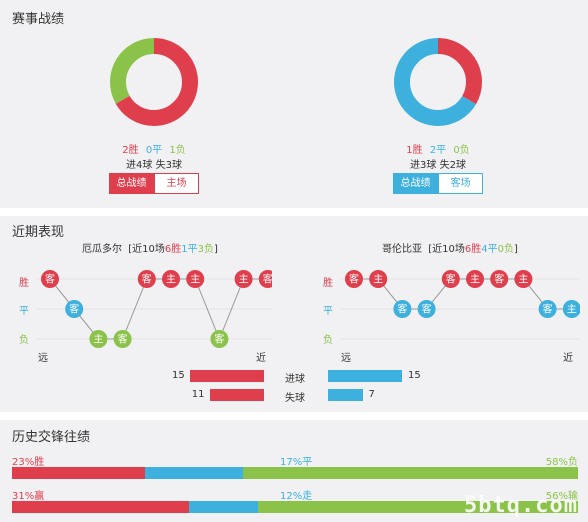 This screenshot has width=588, height=522. Describe the element at coordinates (189, 249) in the screenshot. I see `left-summary-draws: 1平` at that location.